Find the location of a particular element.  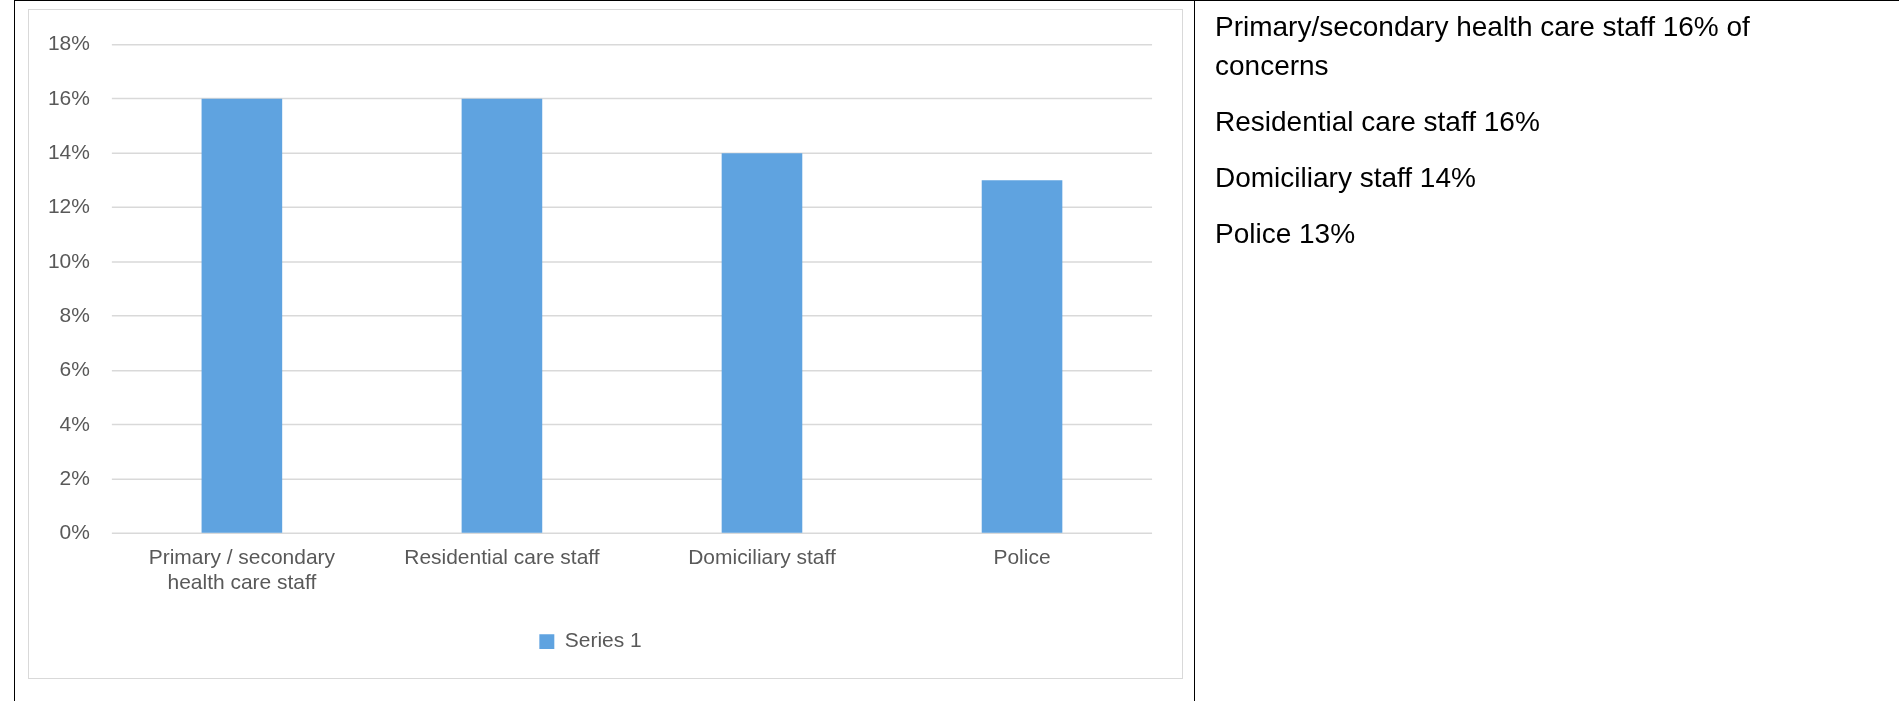

y-tick-label: 10% is located at coordinates (68, 260).